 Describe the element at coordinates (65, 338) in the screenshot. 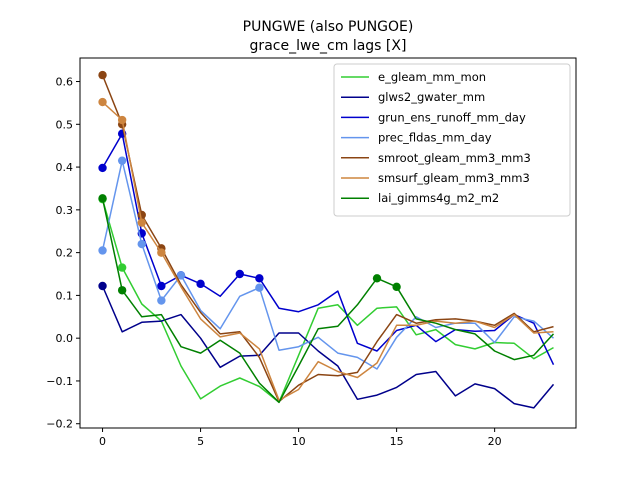

I see `y-tick-label: 0.0` at that location.